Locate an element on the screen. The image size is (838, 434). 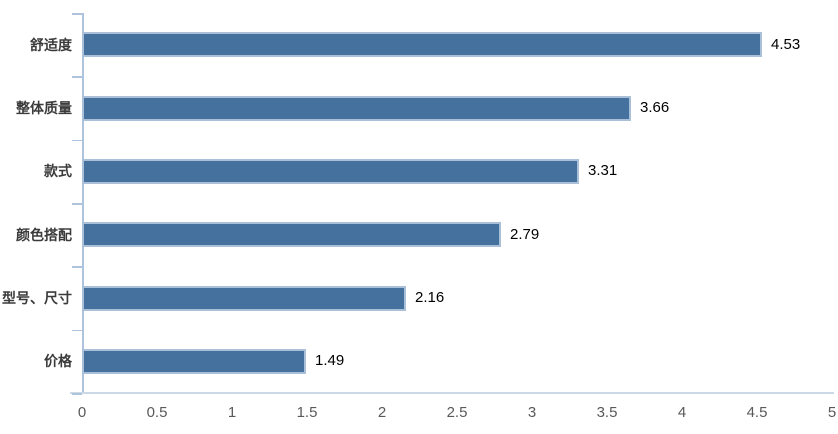
x-axis-tick-label: 2.5 is located at coordinates (457, 412).